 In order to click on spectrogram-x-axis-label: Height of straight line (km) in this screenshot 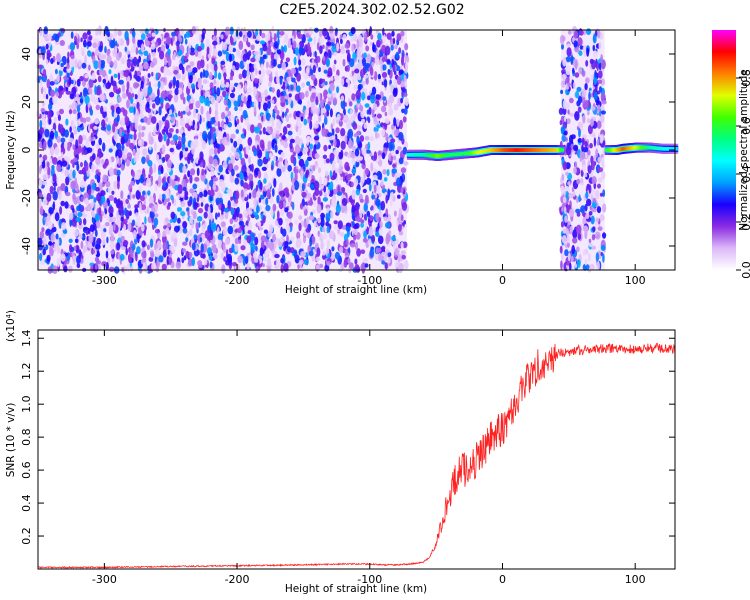, I will do `click(356, 290)`.